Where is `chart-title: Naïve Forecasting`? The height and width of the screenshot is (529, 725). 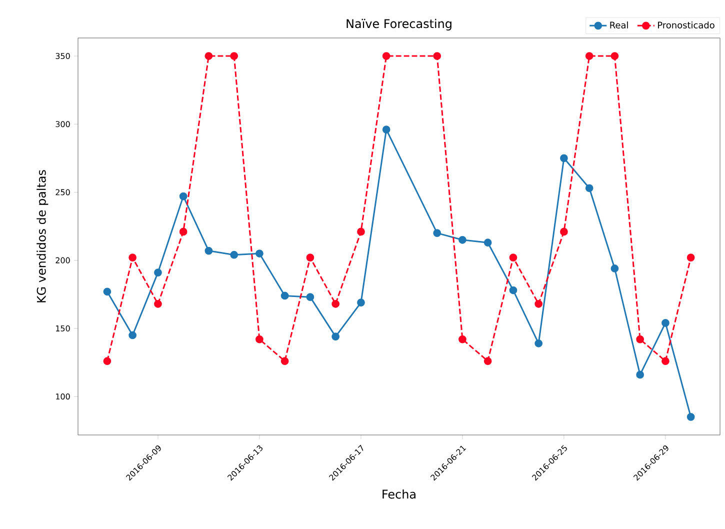 chart-title: Naïve Forecasting is located at coordinates (399, 24).